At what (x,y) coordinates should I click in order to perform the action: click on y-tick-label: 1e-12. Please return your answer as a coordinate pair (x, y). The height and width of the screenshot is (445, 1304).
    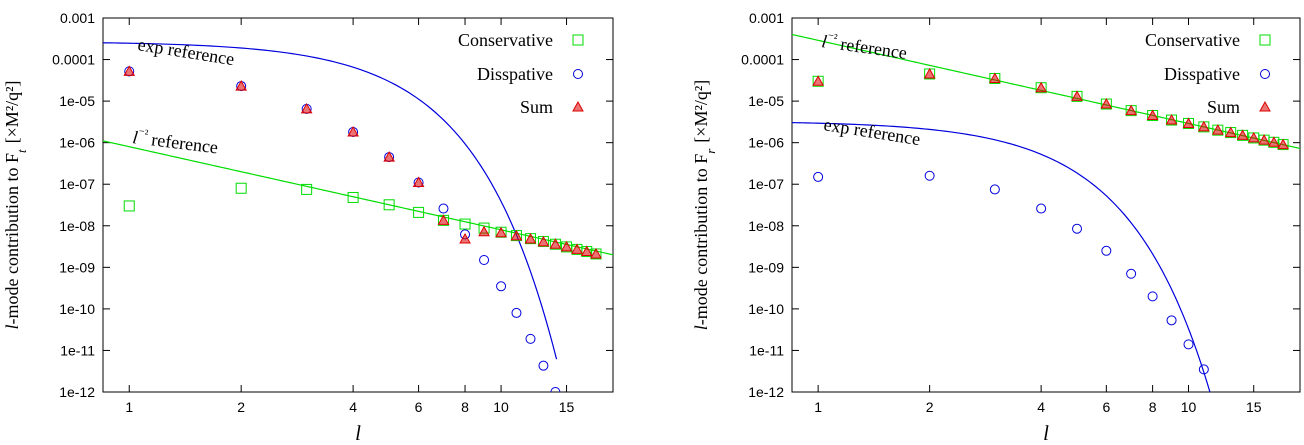
    Looking at the image, I should click on (766, 392).